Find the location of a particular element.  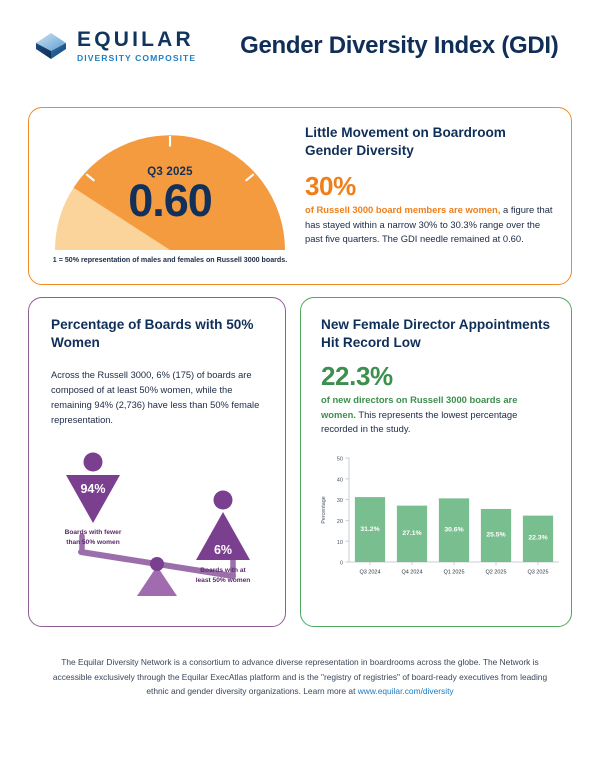

logo-wordmark: EQUILAR DIVERSITY COMPOSITE is located at coordinates (136, 46).